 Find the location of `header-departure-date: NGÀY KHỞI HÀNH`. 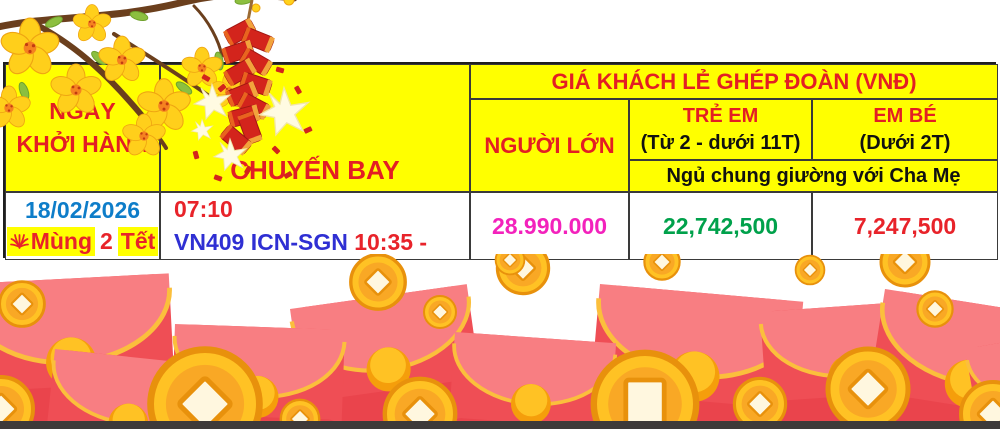

header-departure-date: NGÀY KHỞI HÀNH is located at coordinates (82, 128).